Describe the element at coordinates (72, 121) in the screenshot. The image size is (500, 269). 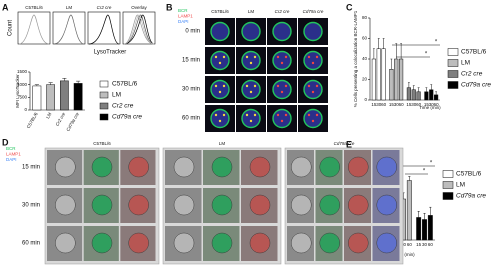
I see `x-tick-label: Cd79a cre` at that location.